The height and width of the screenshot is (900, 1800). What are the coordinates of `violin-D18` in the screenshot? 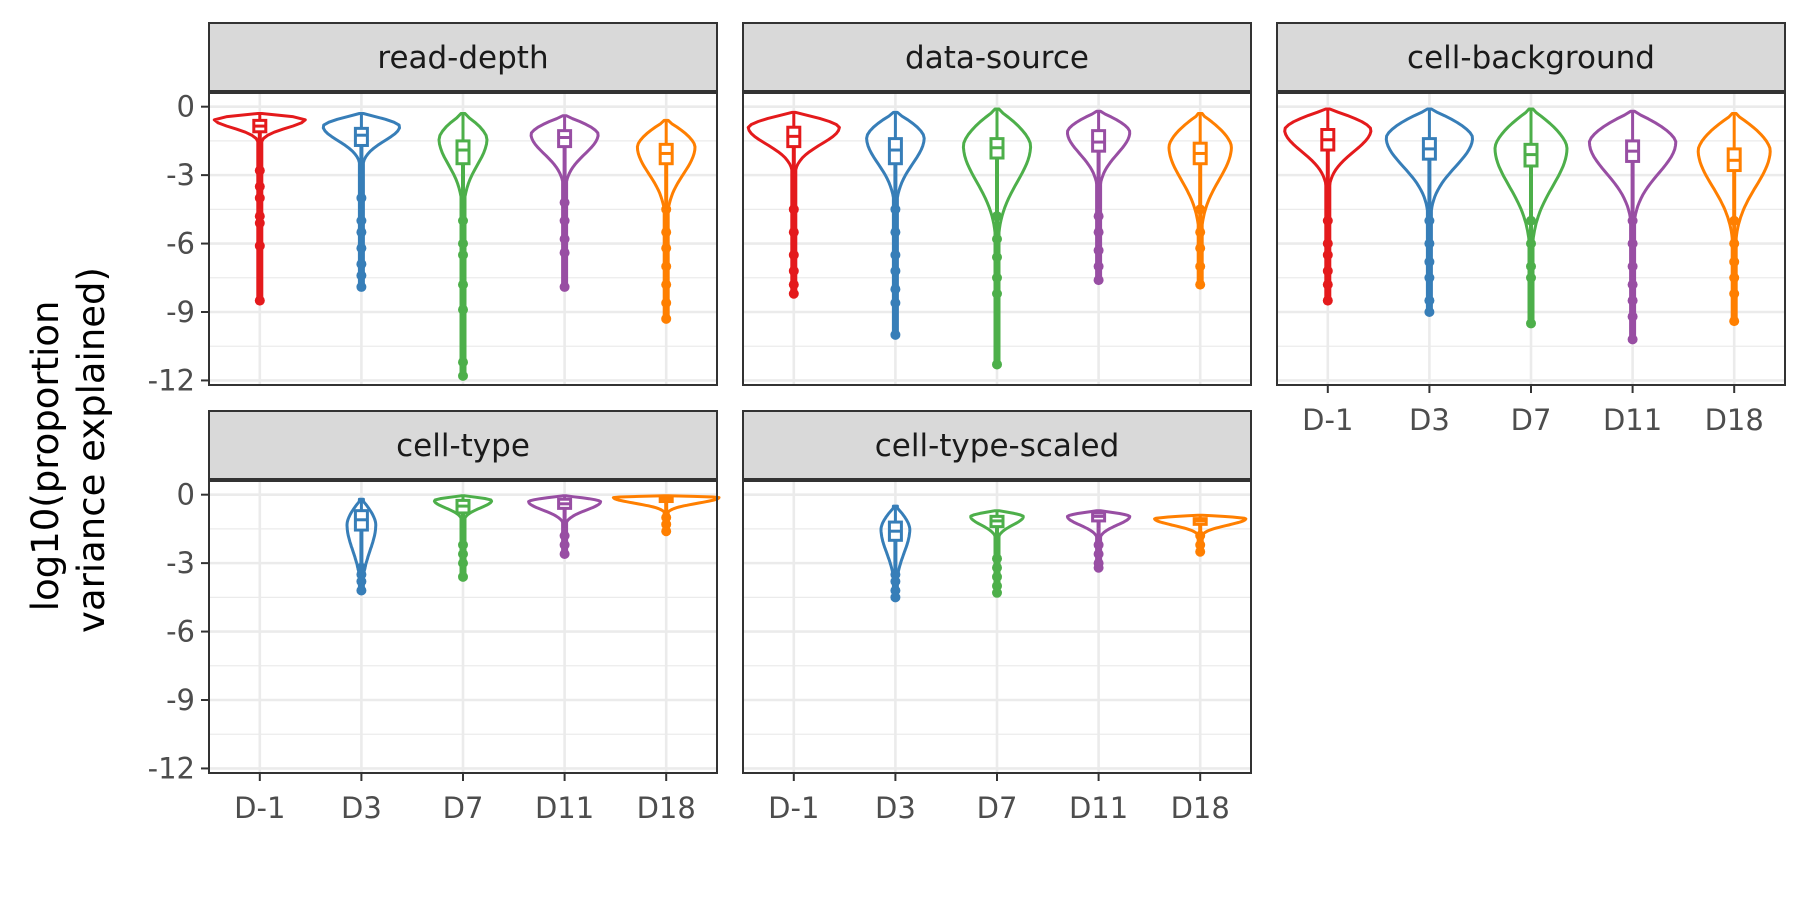 It's located at (666, 515).